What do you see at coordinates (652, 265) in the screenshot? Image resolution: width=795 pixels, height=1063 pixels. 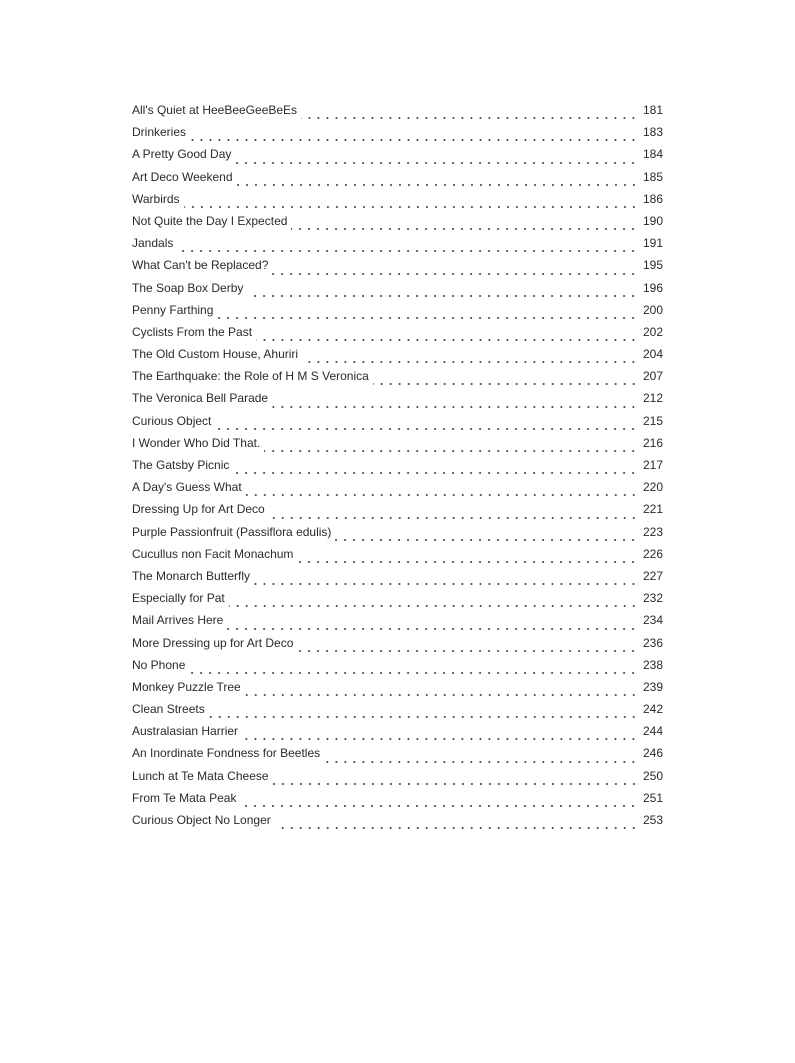 I see `toc-entry-page: 195` at bounding box center [652, 265].